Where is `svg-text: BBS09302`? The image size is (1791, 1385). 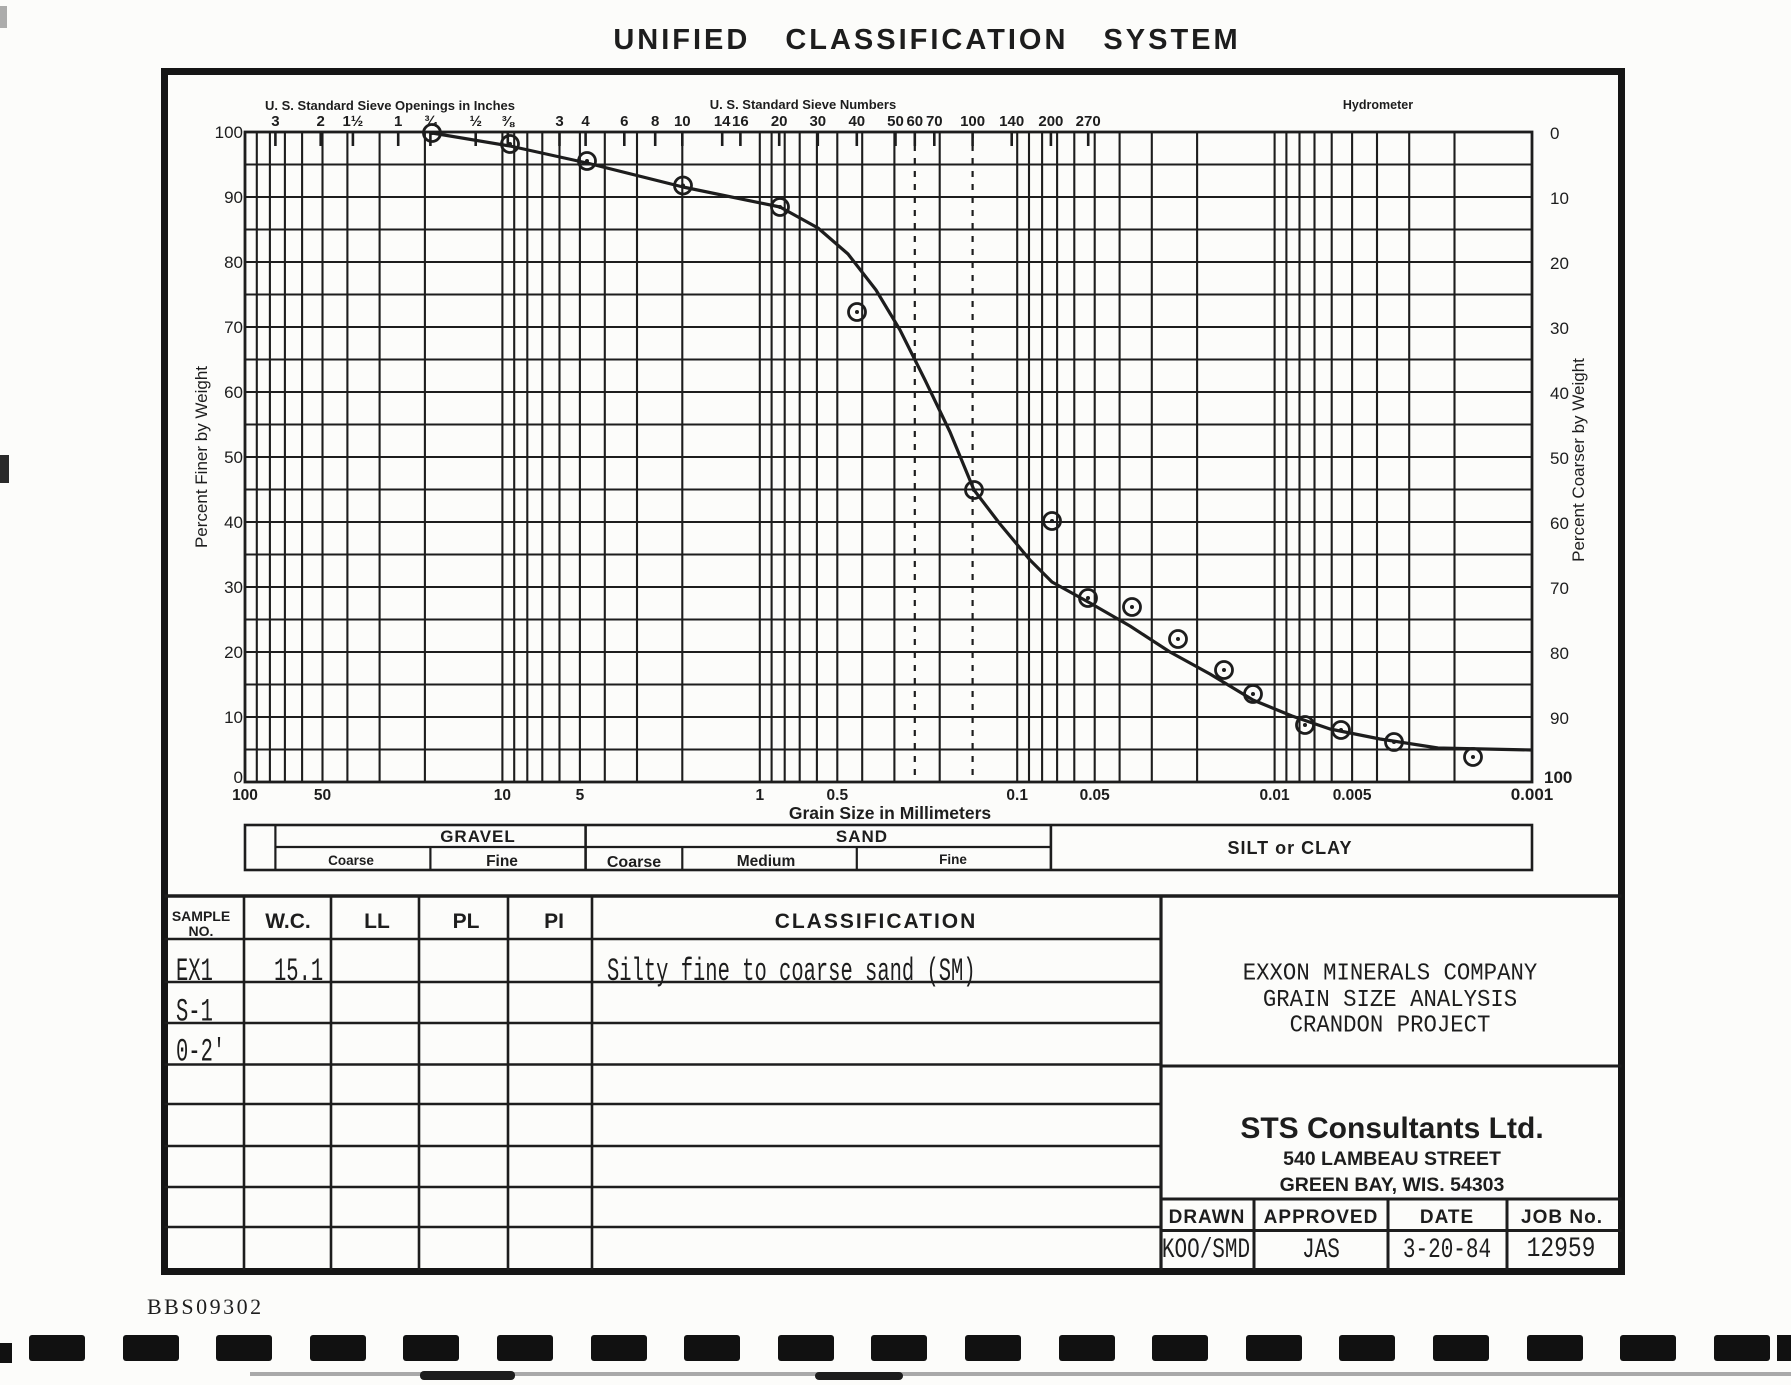 svg-text: BBS09302 is located at coordinates (205, 1306).